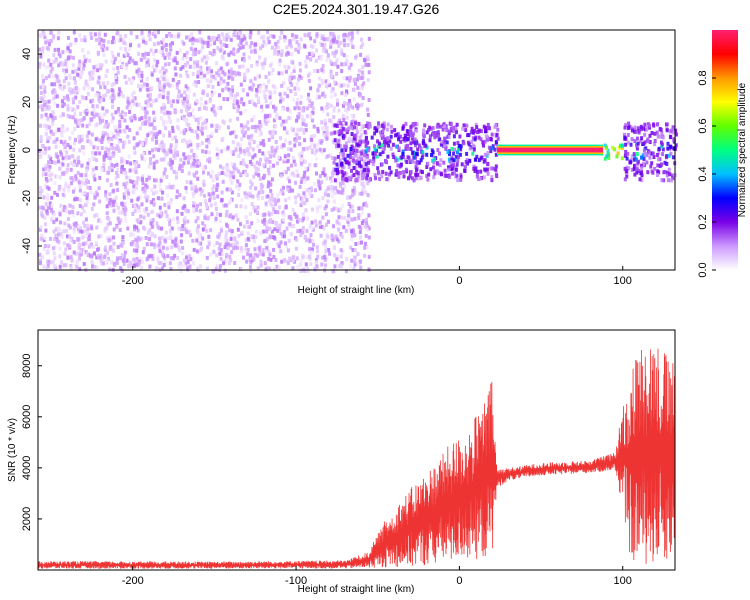 The height and width of the screenshot is (600, 750). I want to click on colorbar-tick-label: 0.8, so click(703, 77).